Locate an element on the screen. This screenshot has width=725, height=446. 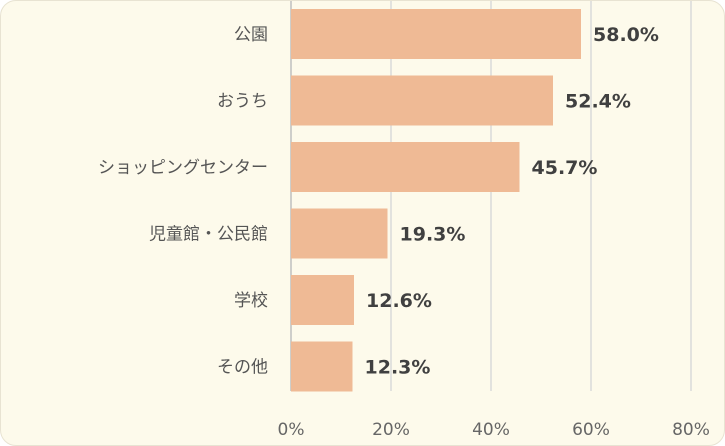
data-label: 12.3% is located at coordinates (398, 368).